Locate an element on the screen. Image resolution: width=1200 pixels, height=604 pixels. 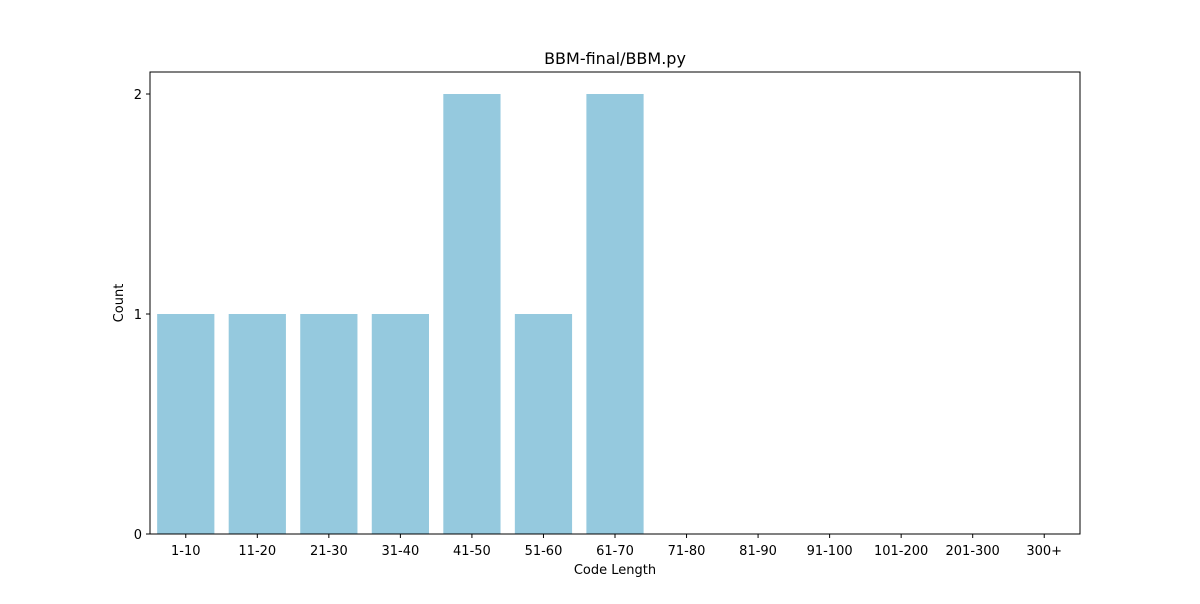
x-tick-label: 51-60 is located at coordinates (544, 551).